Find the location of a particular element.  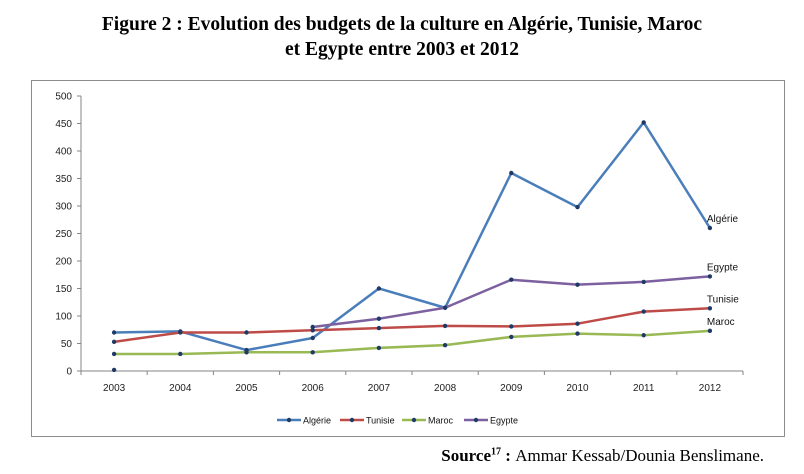

legend-label: Algérie is located at coordinates (317, 421).